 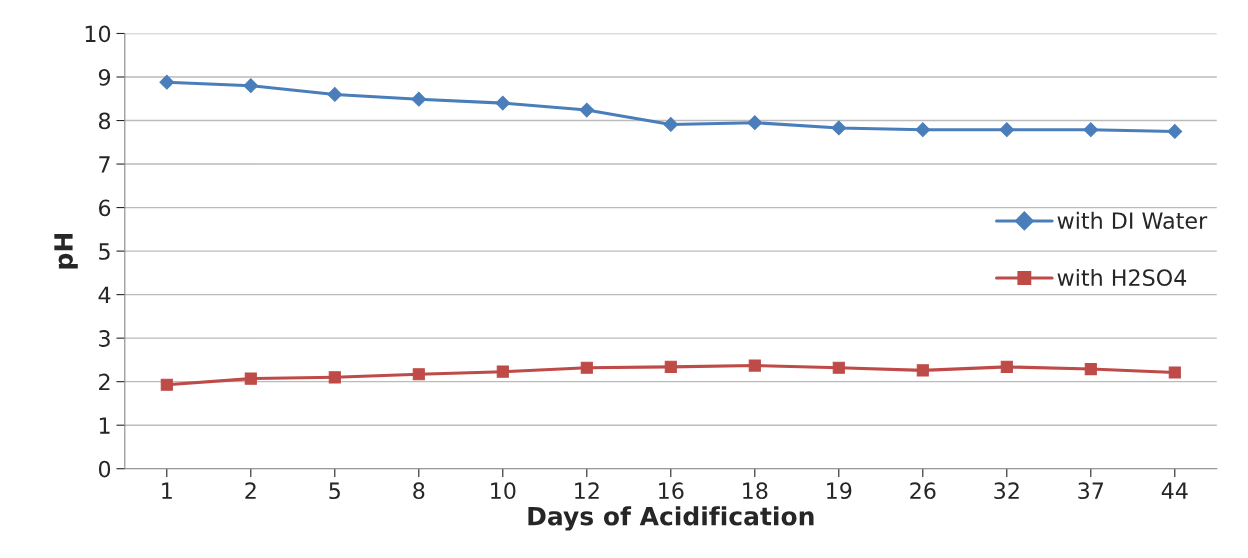 I want to click on x-tick-label: 18, so click(x=755, y=491).